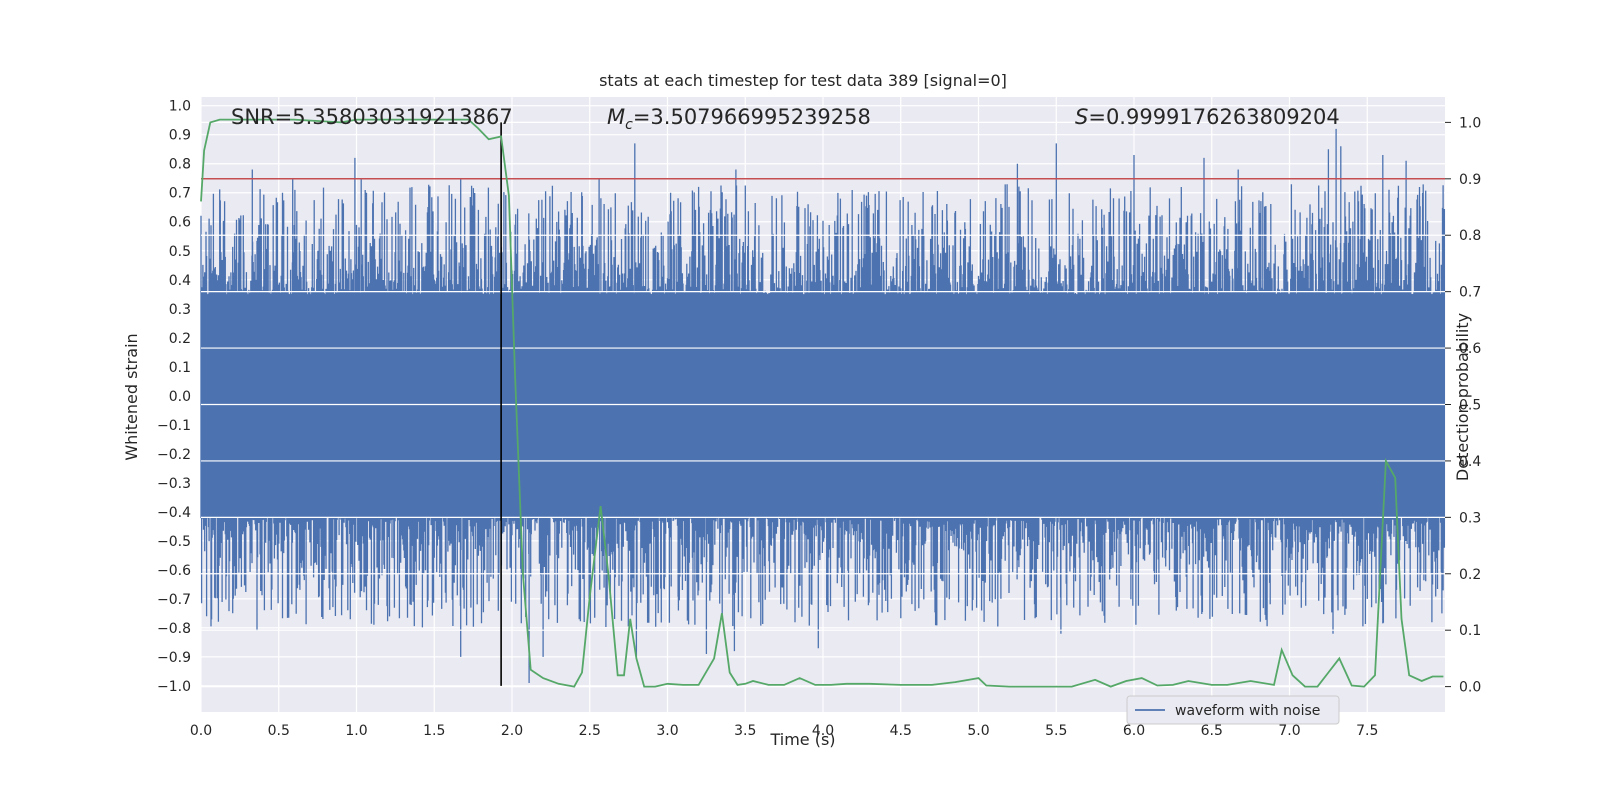 This screenshot has height=800, width=1600. What do you see at coordinates (1212, 731) in the screenshot?
I see `x-tick-label: 6.5` at bounding box center [1212, 731].